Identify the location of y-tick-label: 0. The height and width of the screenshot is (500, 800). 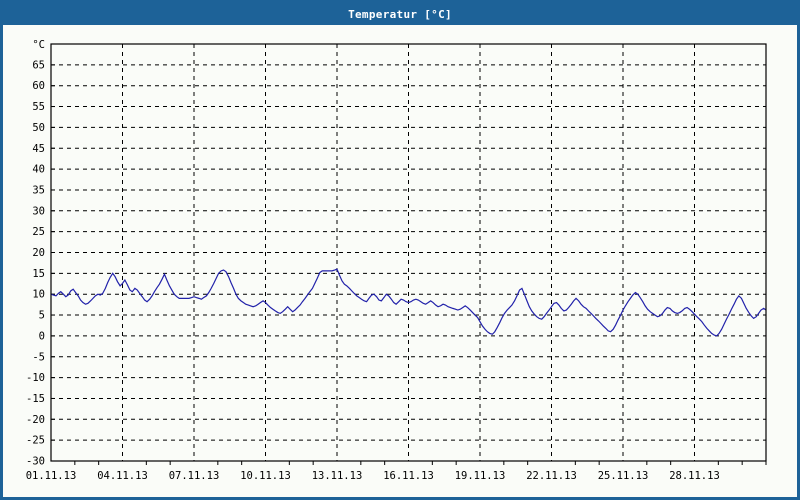
(42, 336).